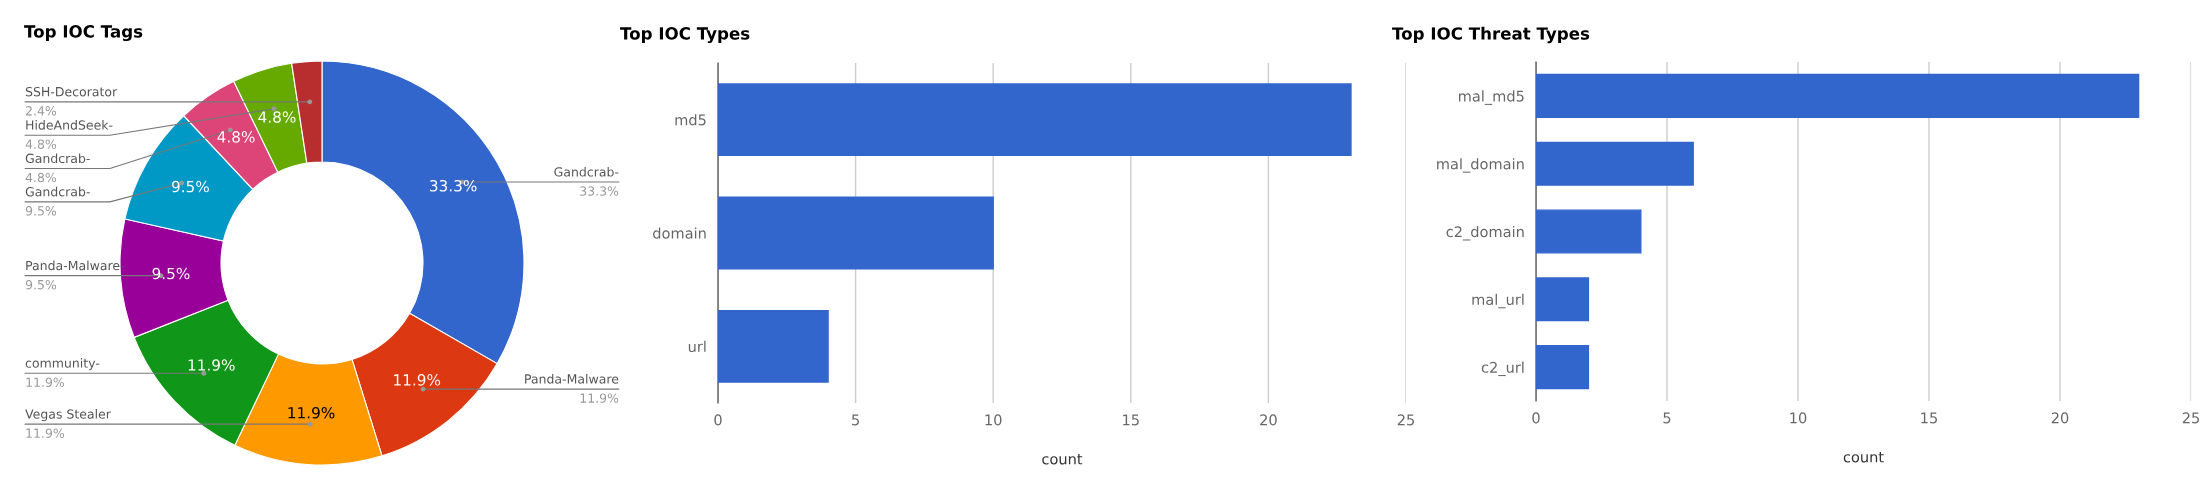  I want to click on y-tick-label: mal_md5, so click(1491, 97).